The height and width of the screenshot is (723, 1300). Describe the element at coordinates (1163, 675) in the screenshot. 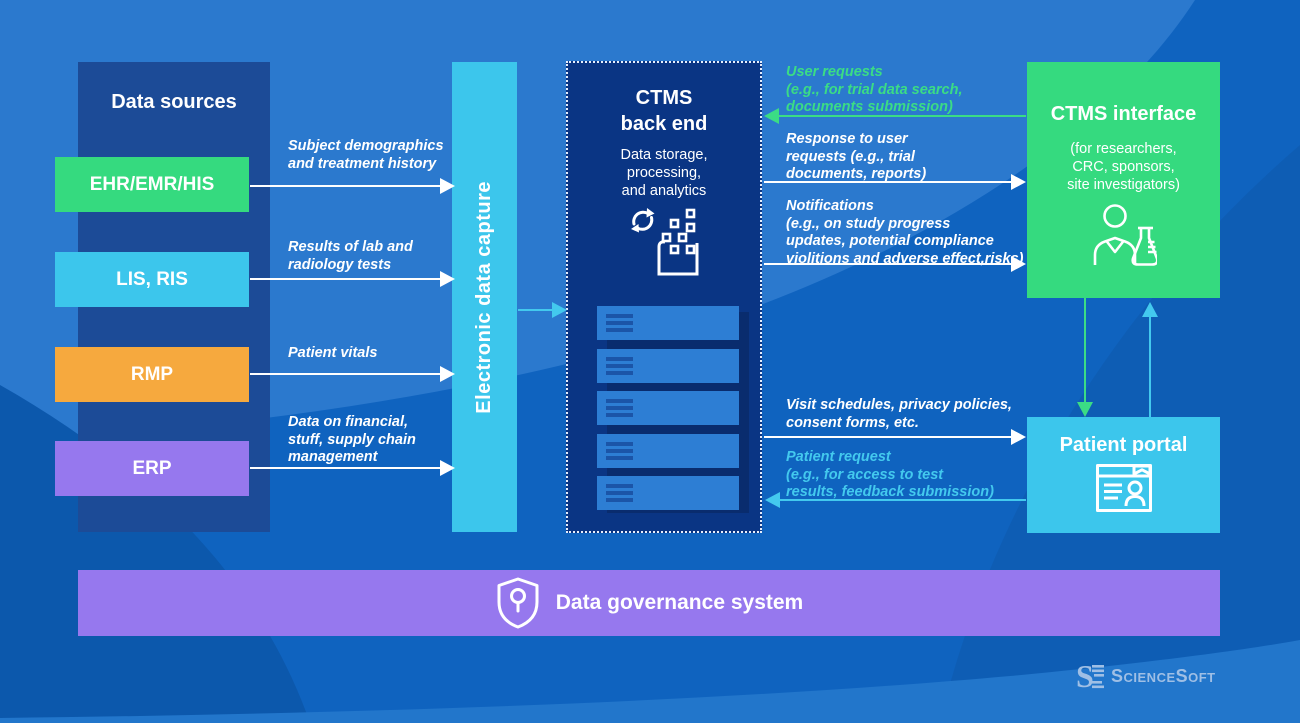

I see `sciencesoft-logo-text: ScienceSoft` at that location.